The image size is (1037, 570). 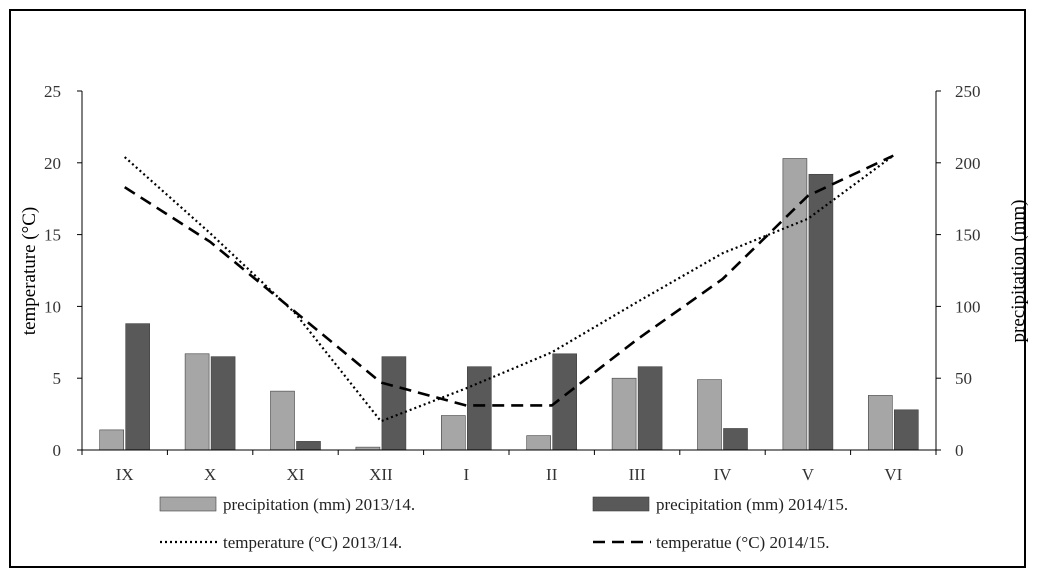 I want to click on x-tick-label-XI: XI, so click(x=296, y=474).